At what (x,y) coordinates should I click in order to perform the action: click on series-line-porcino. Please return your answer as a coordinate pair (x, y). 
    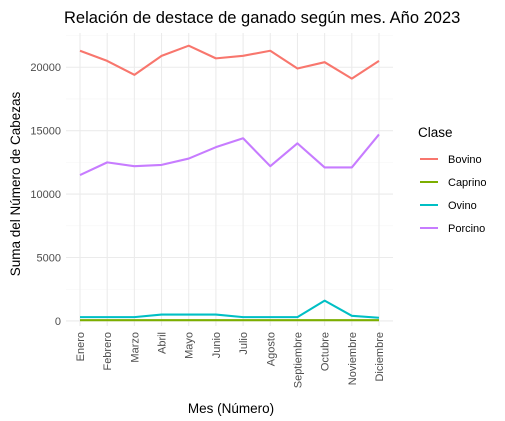
    Looking at the image, I should click on (229, 155).